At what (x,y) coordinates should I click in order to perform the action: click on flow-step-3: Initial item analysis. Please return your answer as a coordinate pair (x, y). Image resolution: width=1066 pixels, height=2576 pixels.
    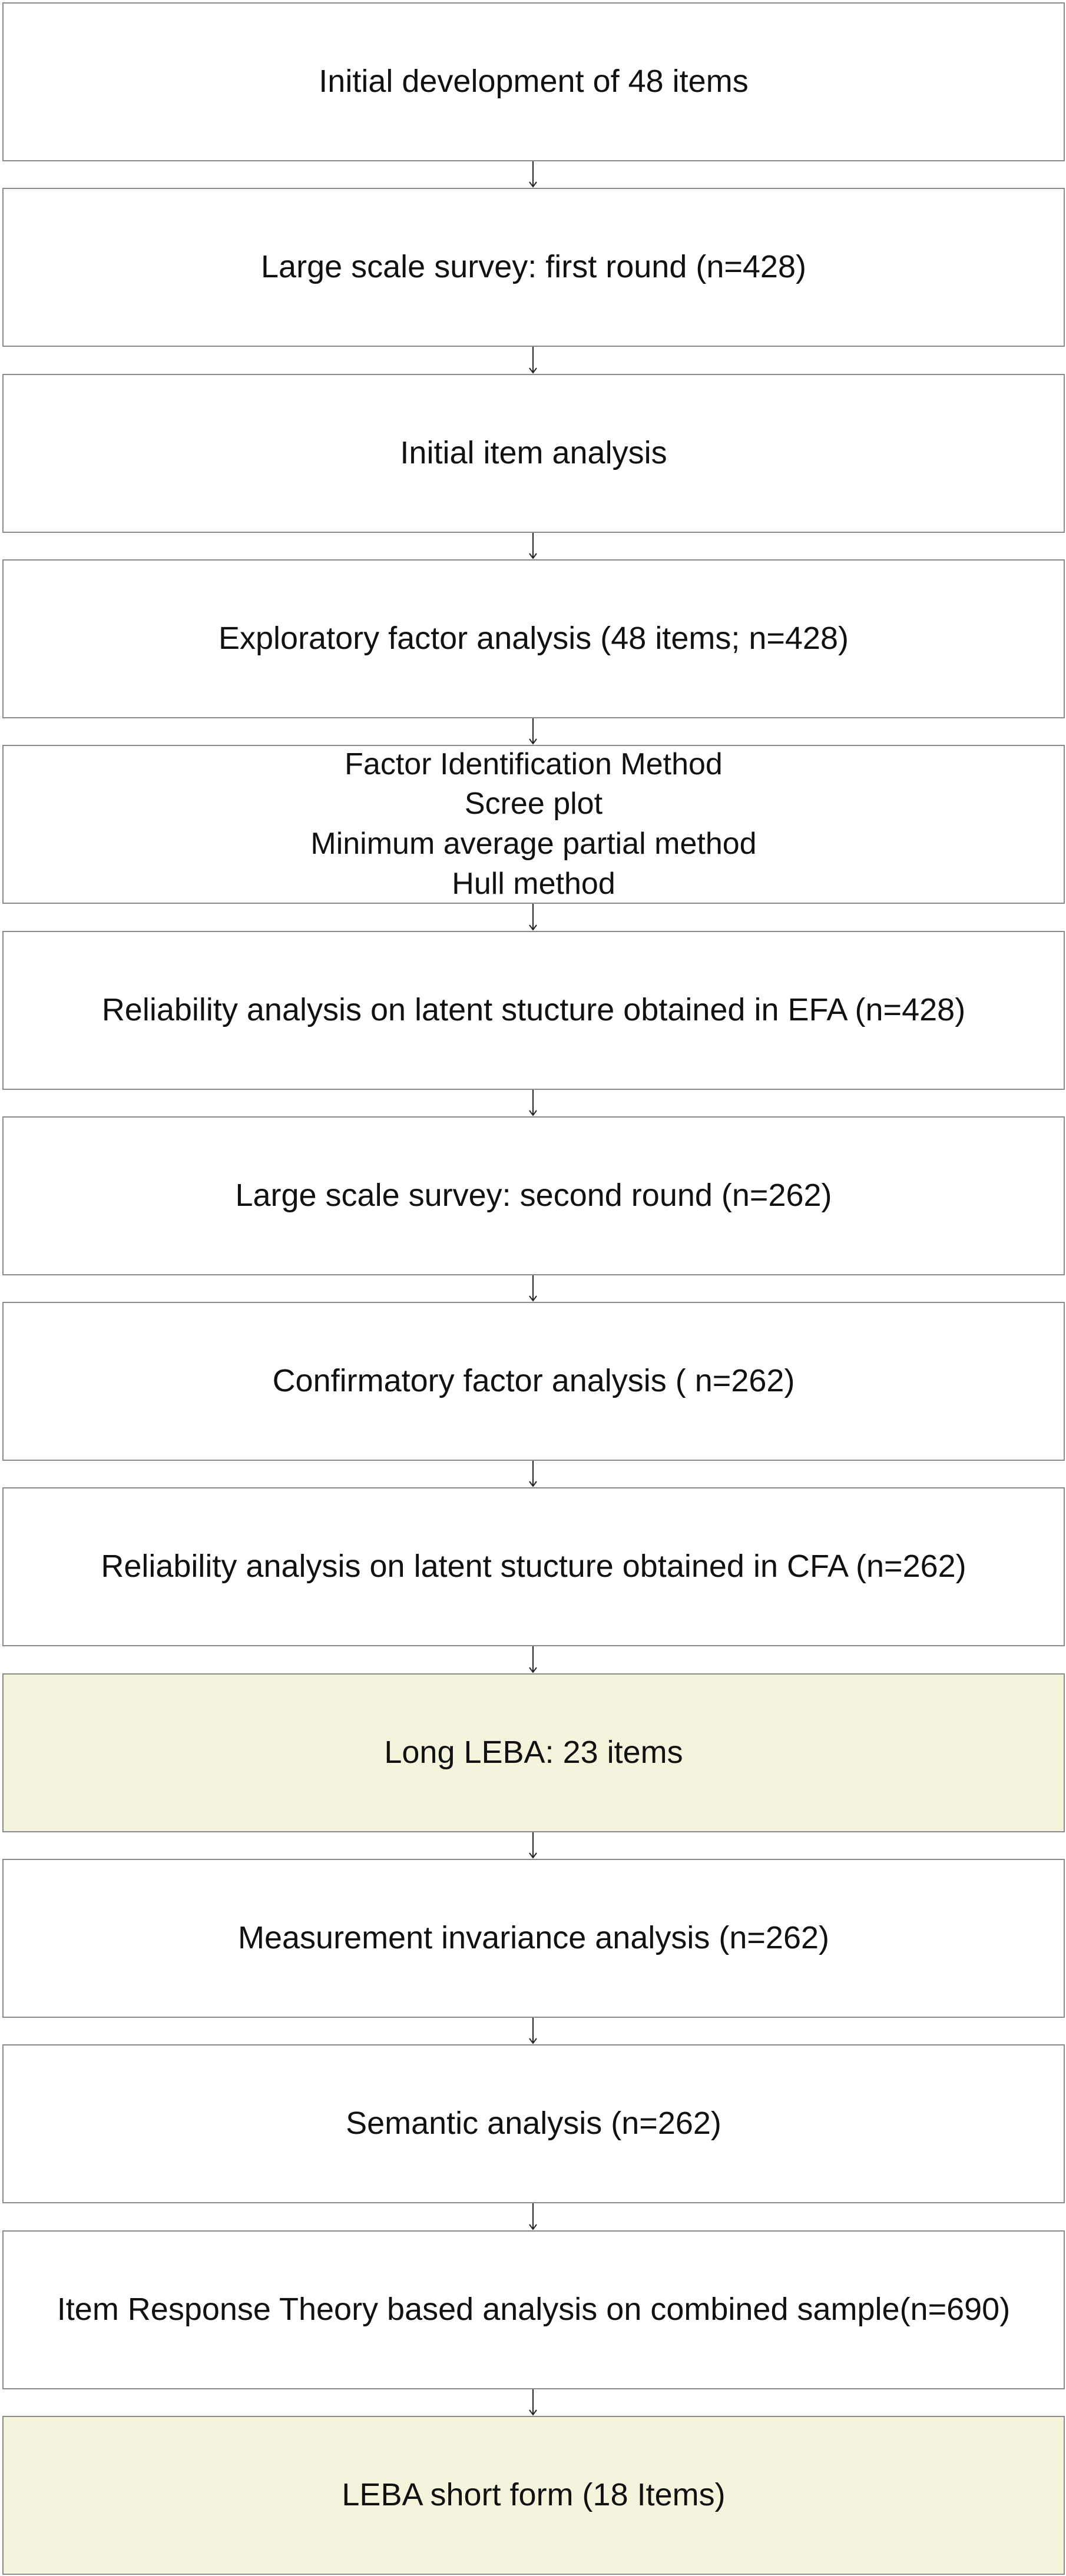
    Looking at the image, I should click on (533, 453).